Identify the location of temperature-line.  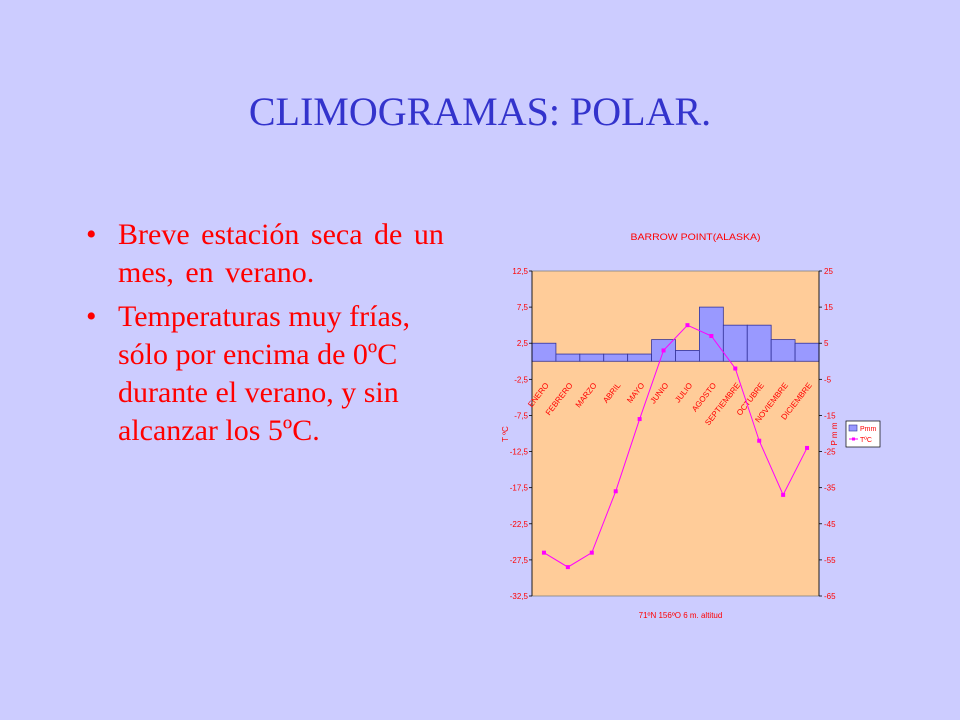
(675, 446).